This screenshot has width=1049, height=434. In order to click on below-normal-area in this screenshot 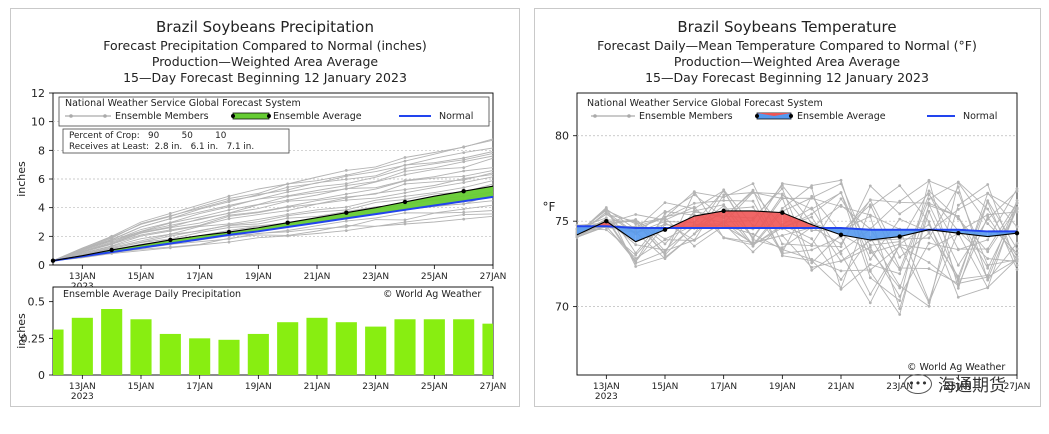, I will do `click(885, 234)`.